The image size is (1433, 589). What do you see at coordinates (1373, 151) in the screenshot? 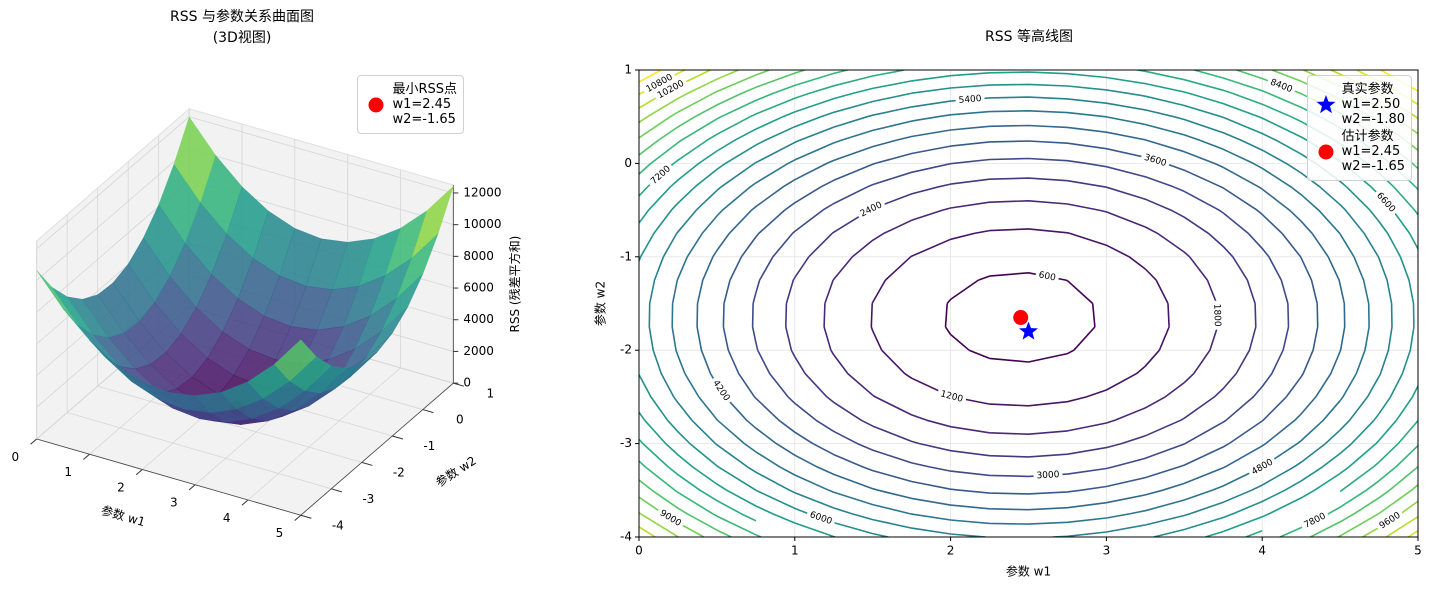
I see `legend-label: 估计参数 w1=2.45 w2=-1.65` at bounding box center [1373, 151].